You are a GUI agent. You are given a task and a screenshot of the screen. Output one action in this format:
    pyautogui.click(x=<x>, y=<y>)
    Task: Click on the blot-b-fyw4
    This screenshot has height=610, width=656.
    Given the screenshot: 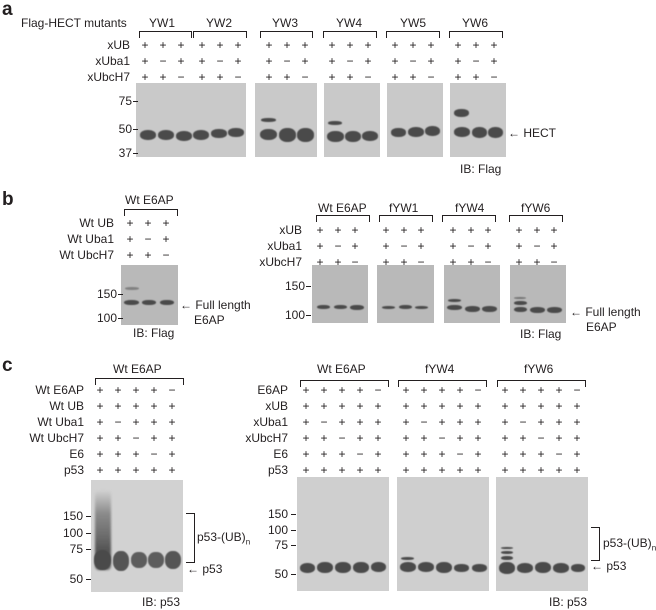 What is the action you would take?
    pyautogui.click(x=472, y=294)
    